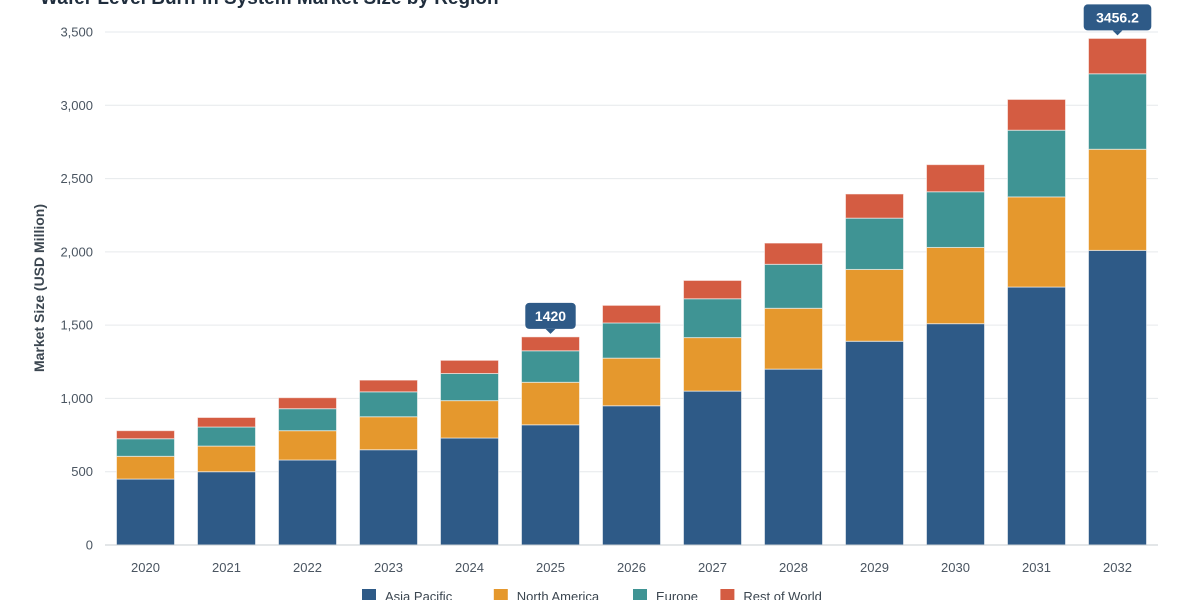 The width and height of the screenshot is (1200, 600). I want to click on callout-2032: 3456.2, so click(1117, 20).